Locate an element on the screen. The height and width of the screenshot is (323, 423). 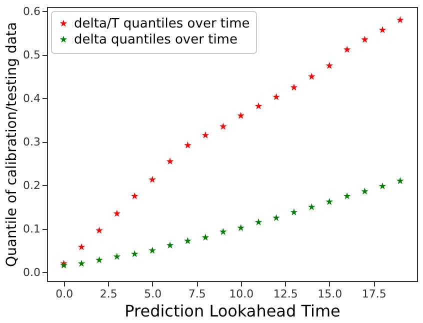
y-tick-label: 0.6 is located at coordinates (31, 11).